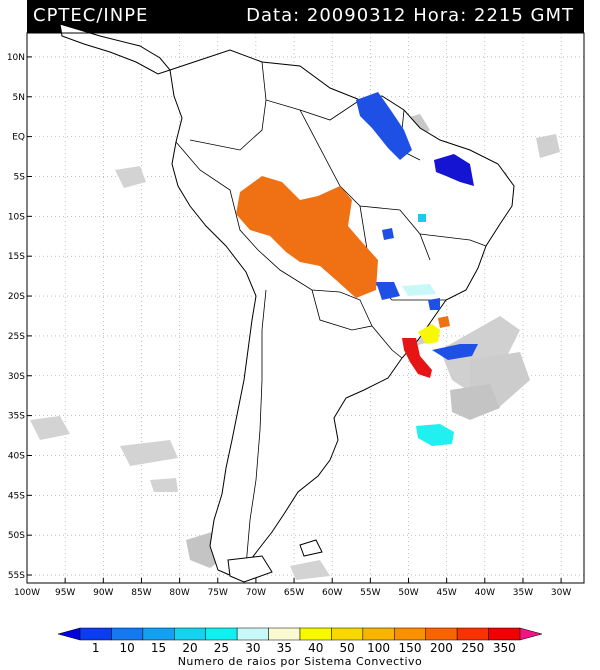 The image size is (600, 670). What do you see at coordinates (158, 648) in the screenshot?
I see `colorbar-label: 15` at bounding box center [158, 648].